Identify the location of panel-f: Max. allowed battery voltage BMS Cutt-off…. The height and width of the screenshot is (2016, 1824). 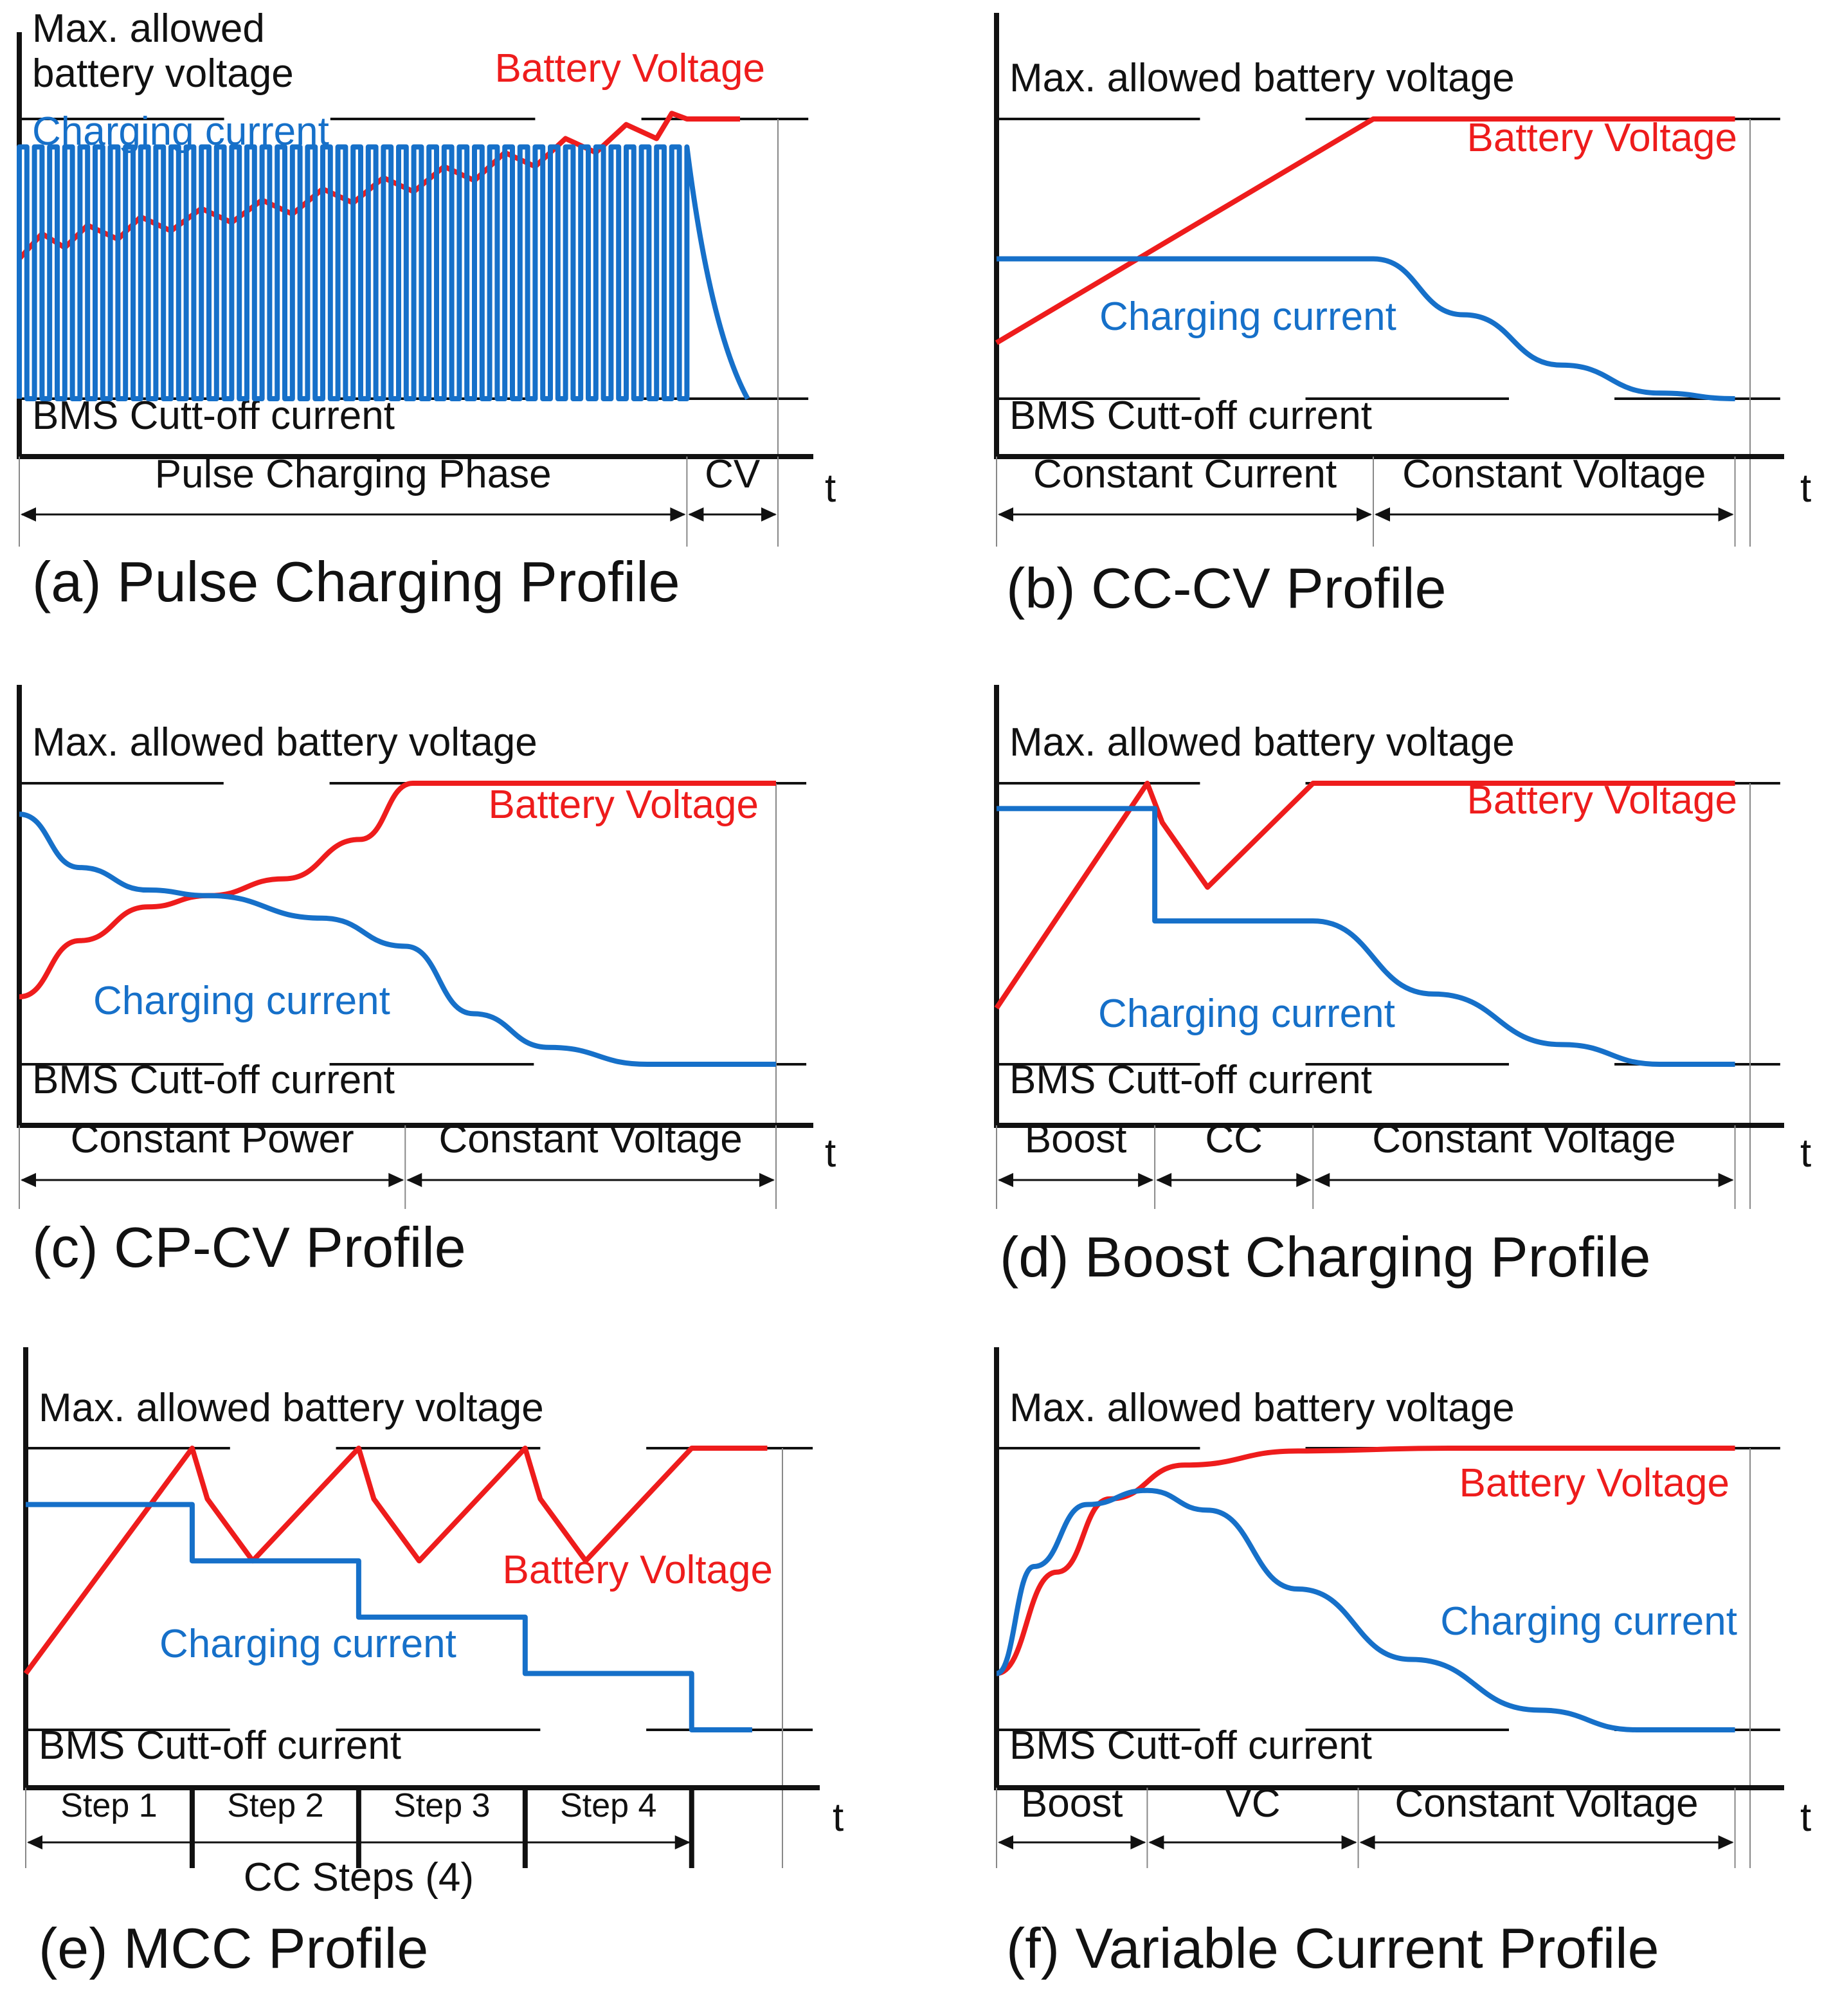
(1403, 1663).